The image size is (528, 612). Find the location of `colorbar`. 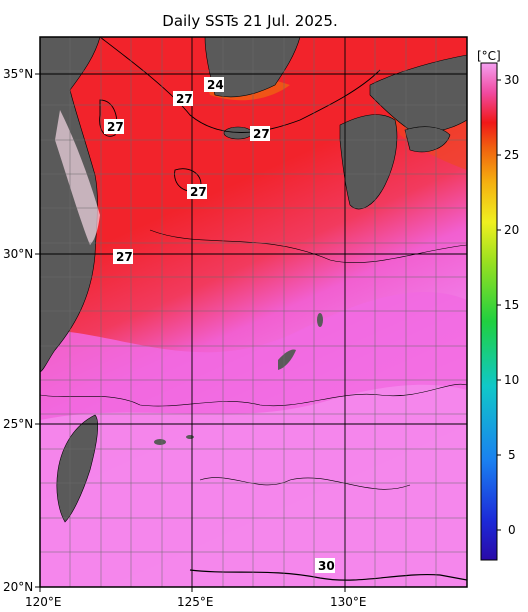

colorbar is located at coordinates (489, 311).